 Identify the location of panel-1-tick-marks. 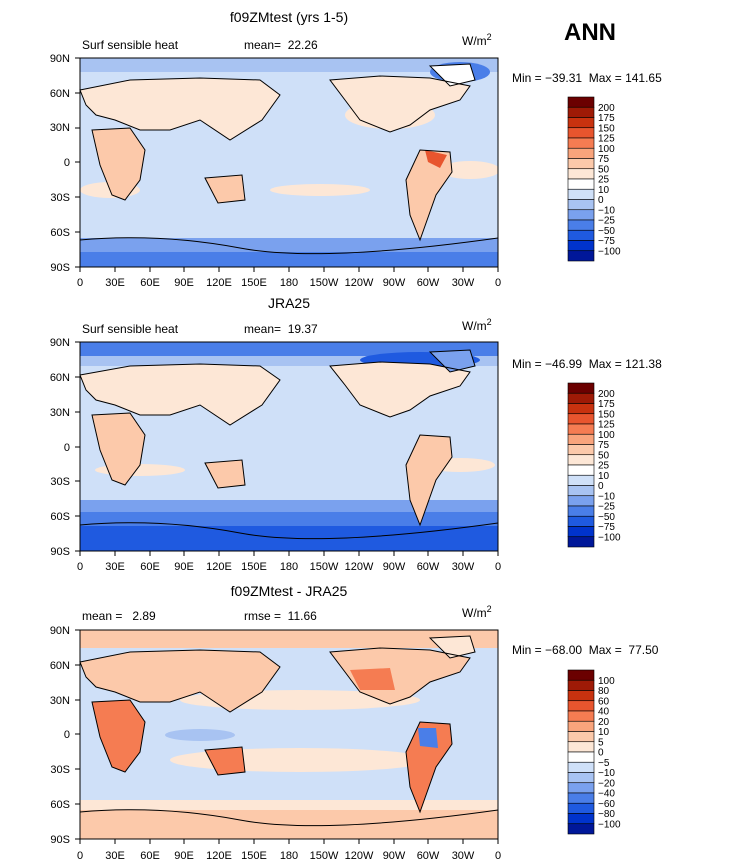
(287, 164).